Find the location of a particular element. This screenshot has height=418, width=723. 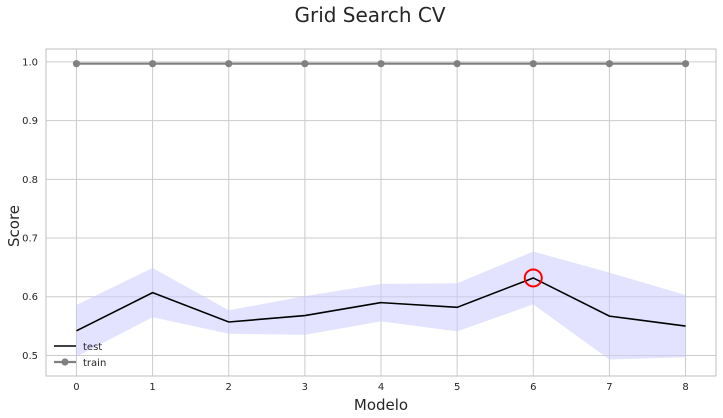

y-tick-label: 0.9 is located at coordinates (30, 121).